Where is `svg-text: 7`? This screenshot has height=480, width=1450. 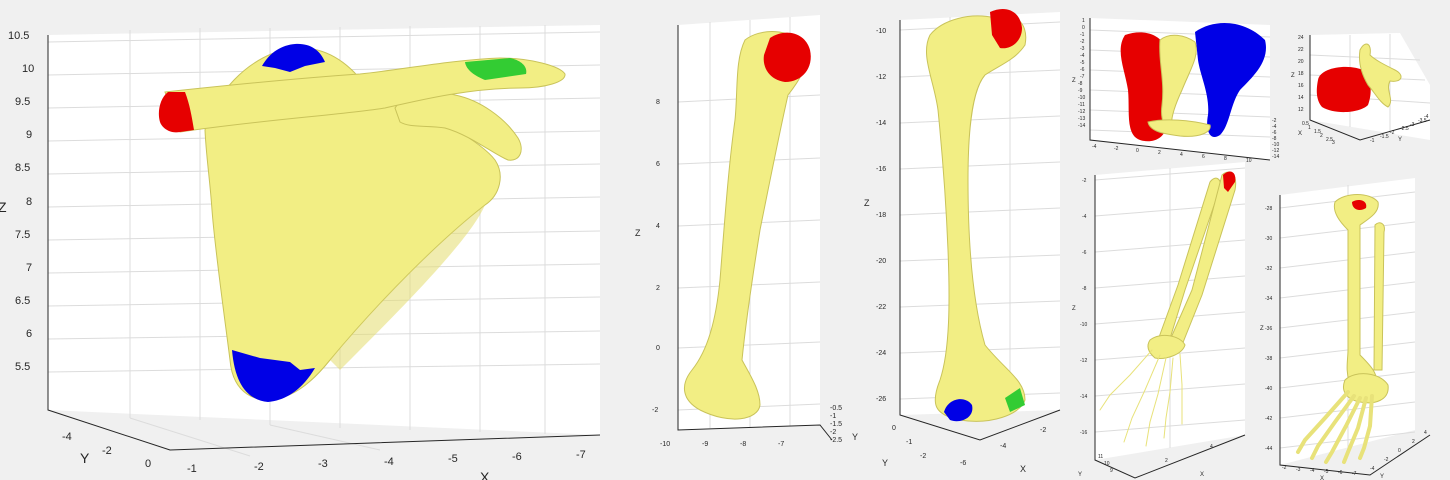 svg-text: 7 is located at coordinates (29, 268).